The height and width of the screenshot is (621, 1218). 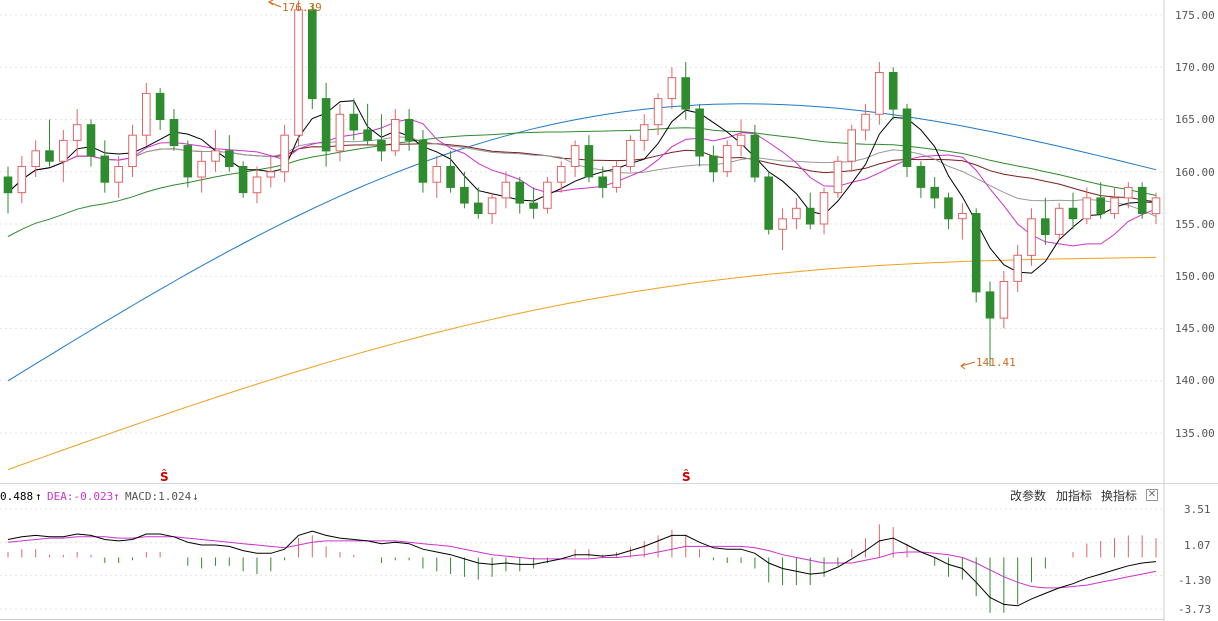 I want to click on high-annotation: 176.39, so click(x=295, y=7).